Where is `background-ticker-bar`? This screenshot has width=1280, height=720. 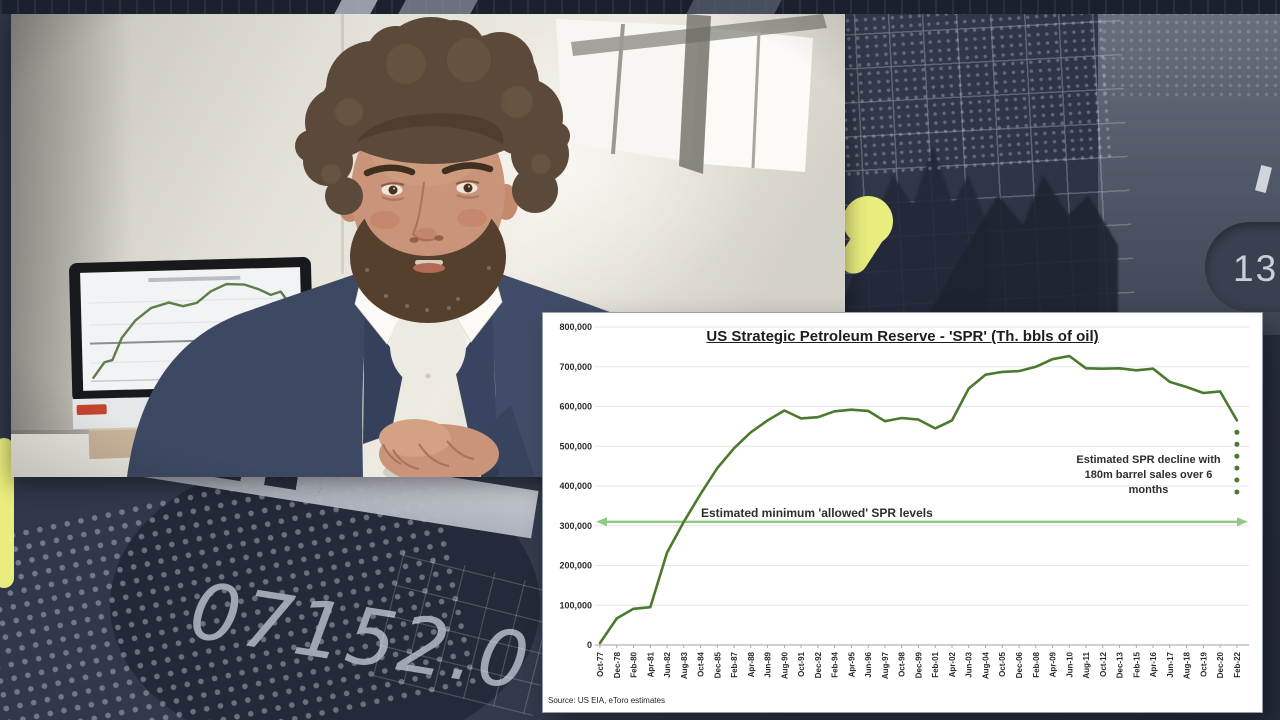
background-ticker-bar is located at coordinates (640, 7).